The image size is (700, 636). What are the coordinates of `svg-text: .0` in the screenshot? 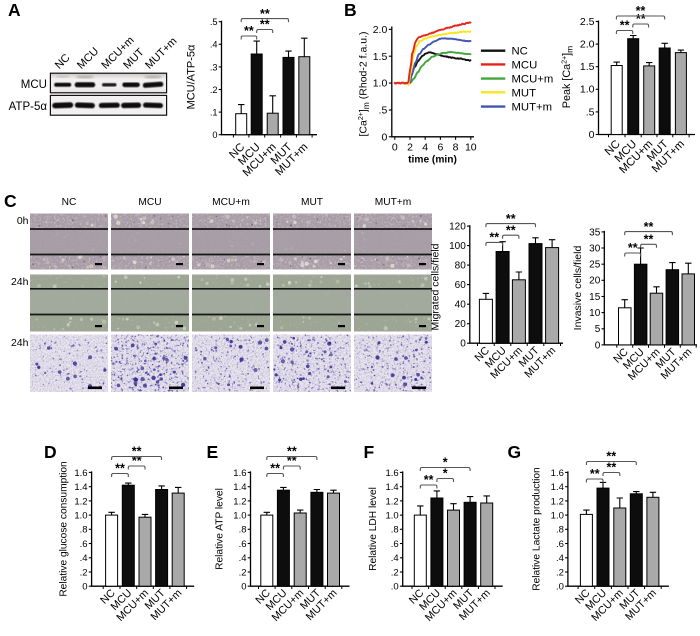 It's located at (560, 587).